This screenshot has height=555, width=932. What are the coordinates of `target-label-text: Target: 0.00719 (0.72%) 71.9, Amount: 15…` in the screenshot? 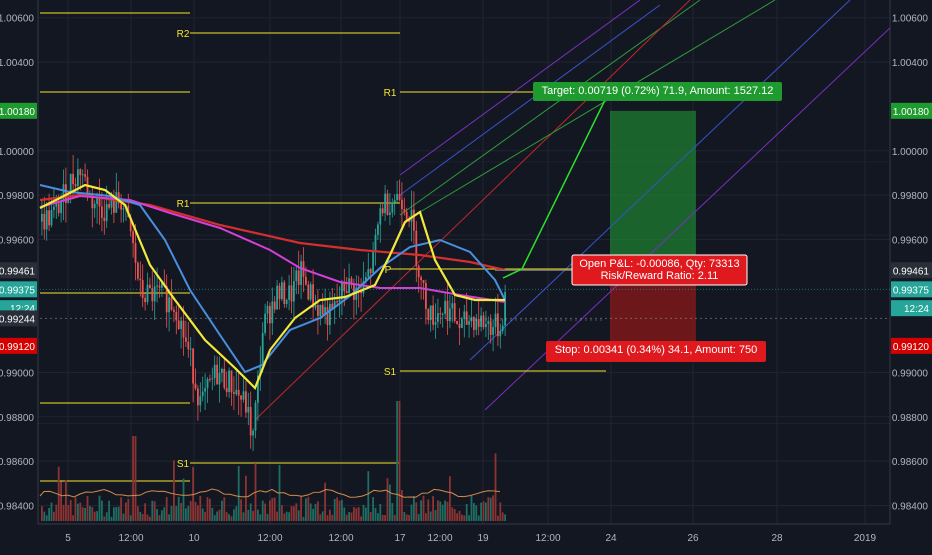 It's located at (658, 91).